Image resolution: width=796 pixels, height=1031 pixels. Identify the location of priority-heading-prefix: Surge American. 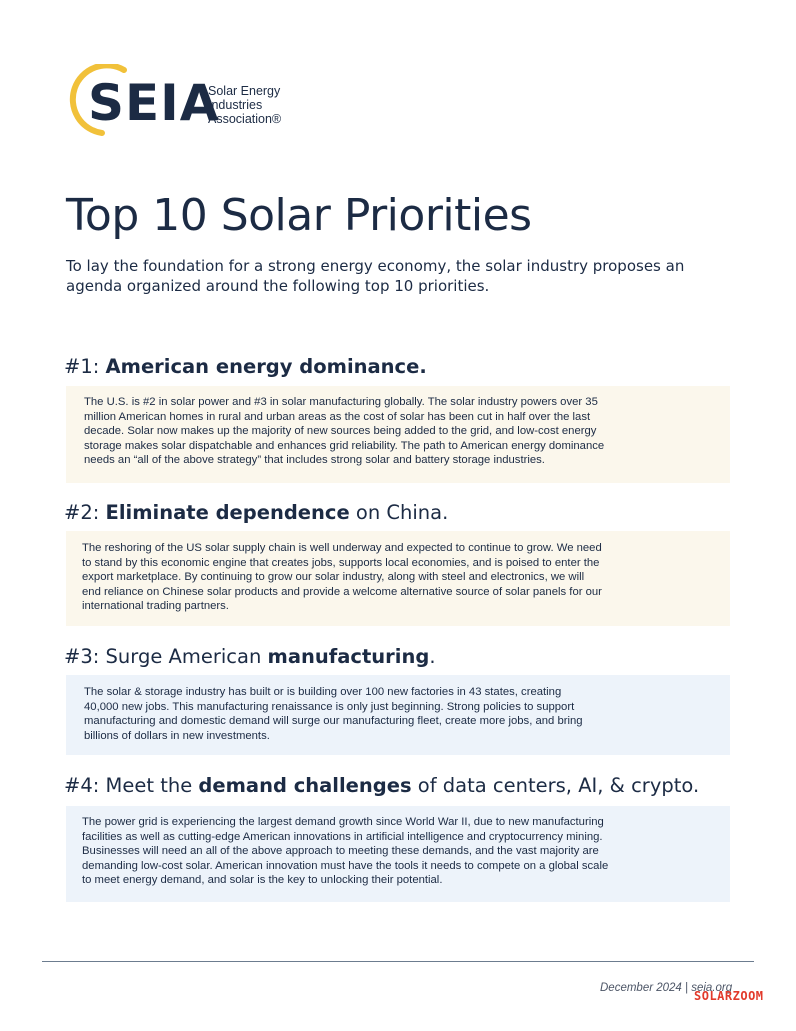
(183, 656).